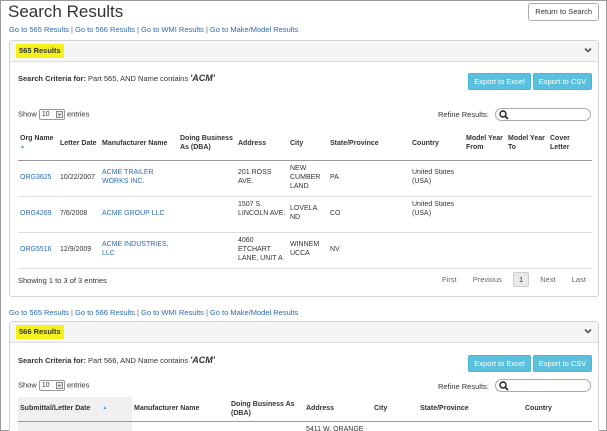  I want to click on pager-previous: Previous, so click(487, 279).